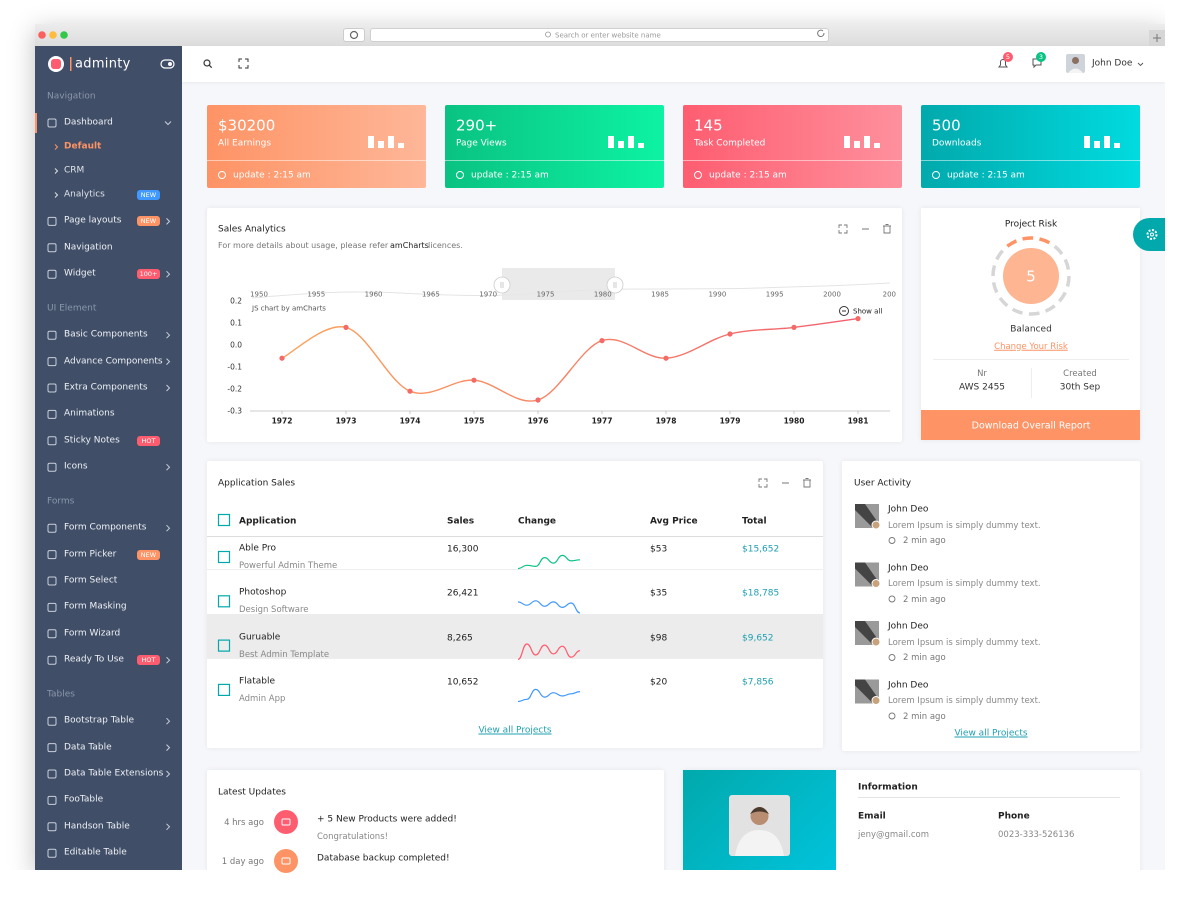 The height and width of the screenshot is (916, 1200). What do you see at coordinates (1036, 834) in the screenshot?
I see `info-phone: 0023-333-526136` at bounding box center [1036, 834].